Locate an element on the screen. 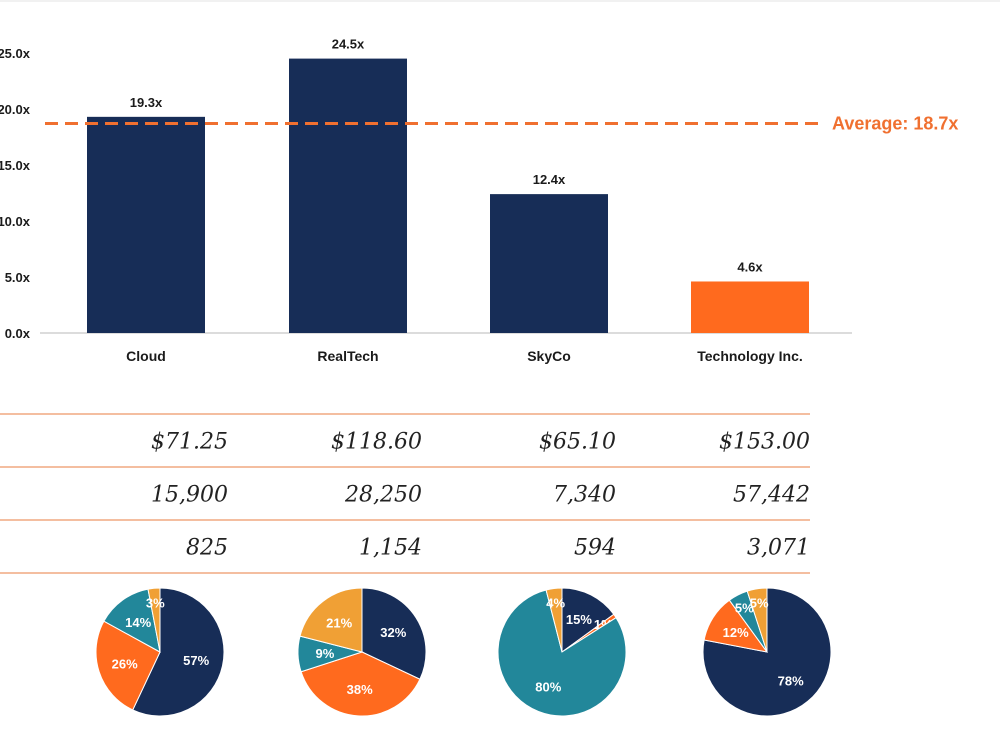 The image size is (1000, 750). pie-slice-label: 4% is located at coordinates (555, 603).